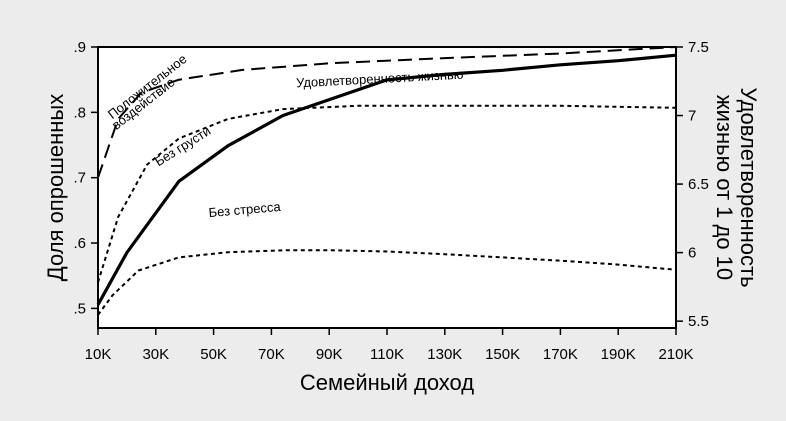  I want to click on x-tick-label: 210K, so click(675, 354).